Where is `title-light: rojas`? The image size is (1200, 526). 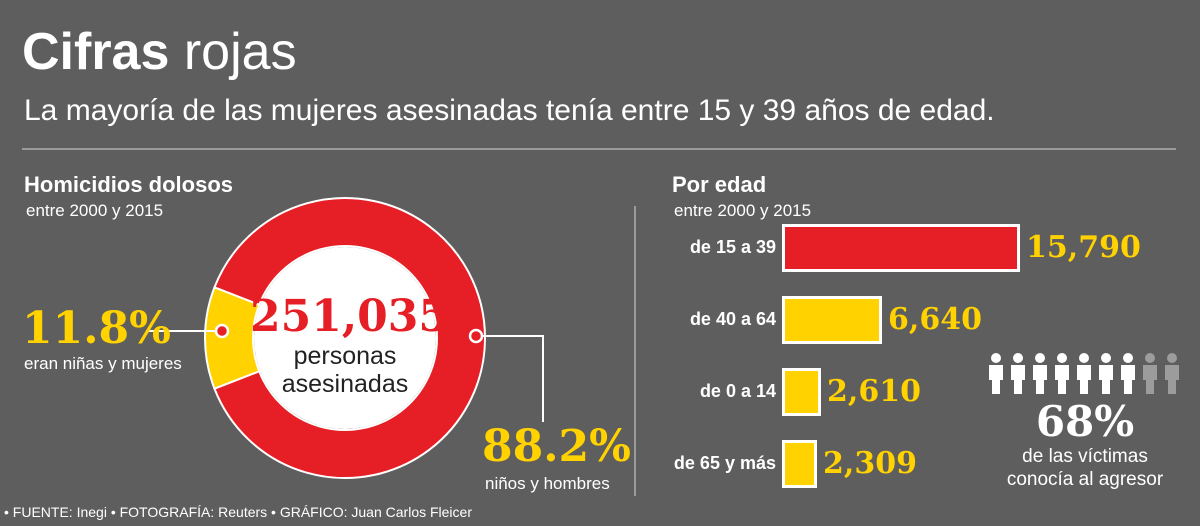 title-light: rojas is located at coordinates (240, 52).